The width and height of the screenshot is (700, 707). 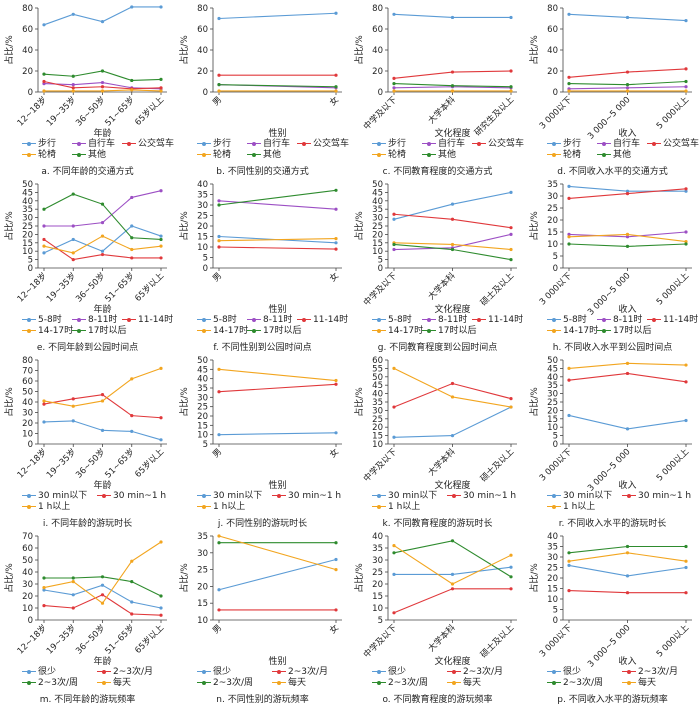 What do you see at coordinates (87, 348) in the screenshot?
I see `chart-caption: e. 不同年龄到公园时间点` at bounding box center [87, 348].